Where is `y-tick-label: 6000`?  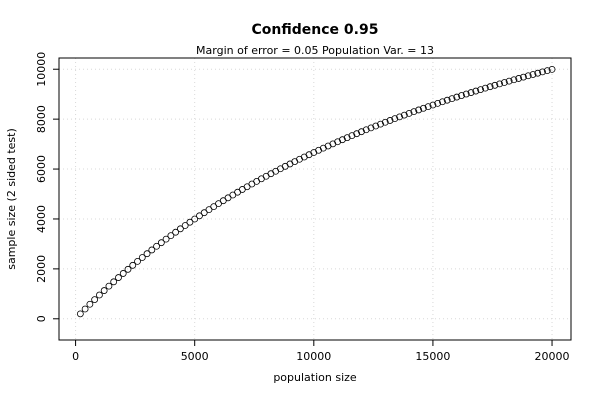 y-tick-label: 6000 is located at coordinates (41, 169).